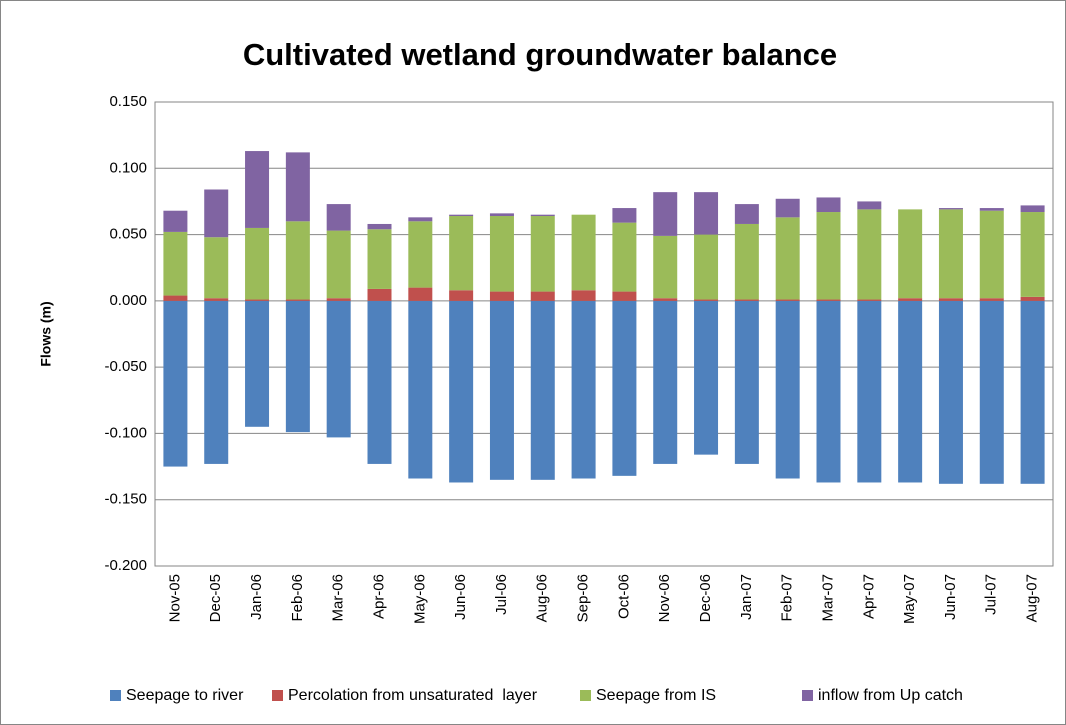 The width and height of the screenshot is (1066, 725). I want to click on y-tick-label: 0.000, so click(128, 300).